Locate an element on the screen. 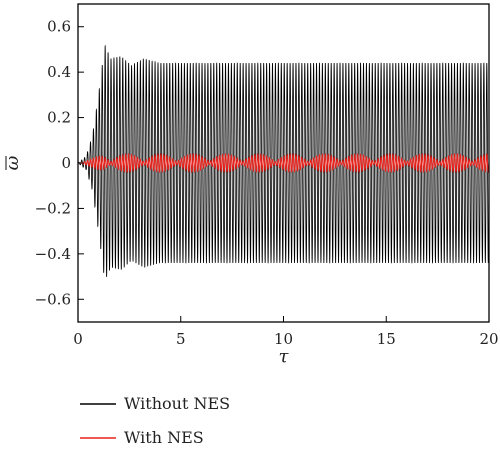 This screenshot has height=451, width=500. x-tick-label: 5 is located at coordinates (181, 339).